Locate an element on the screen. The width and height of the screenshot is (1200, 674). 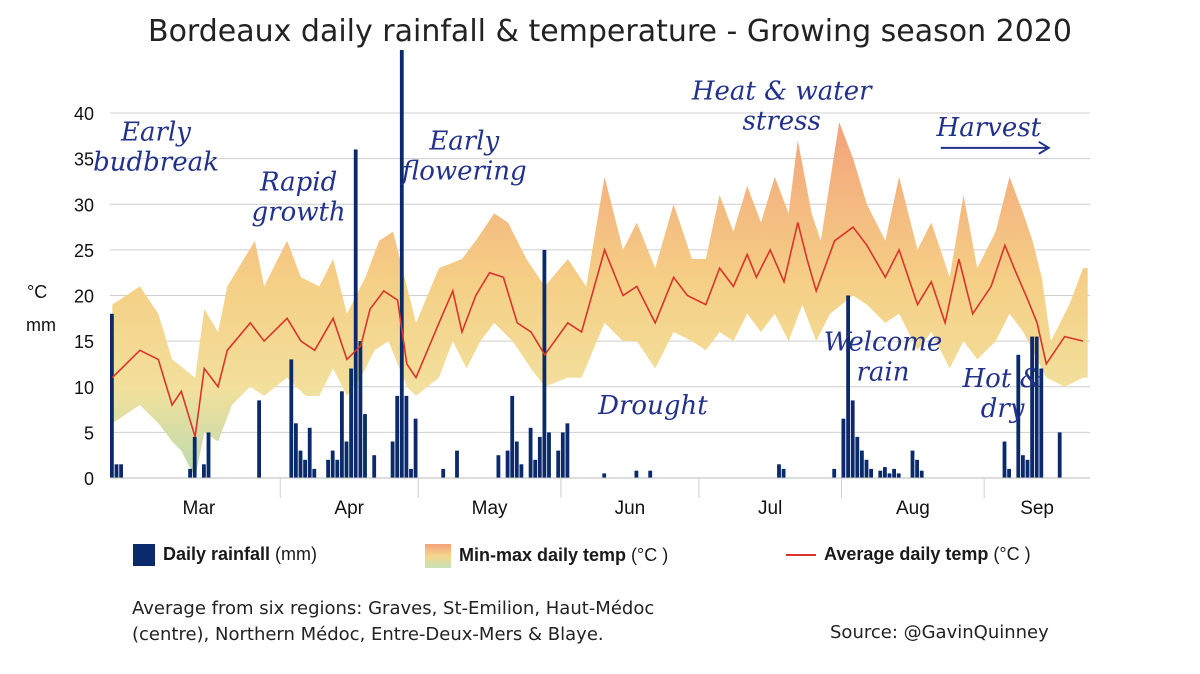
y-tick-label: 20 is located at coordinates (84, 297).